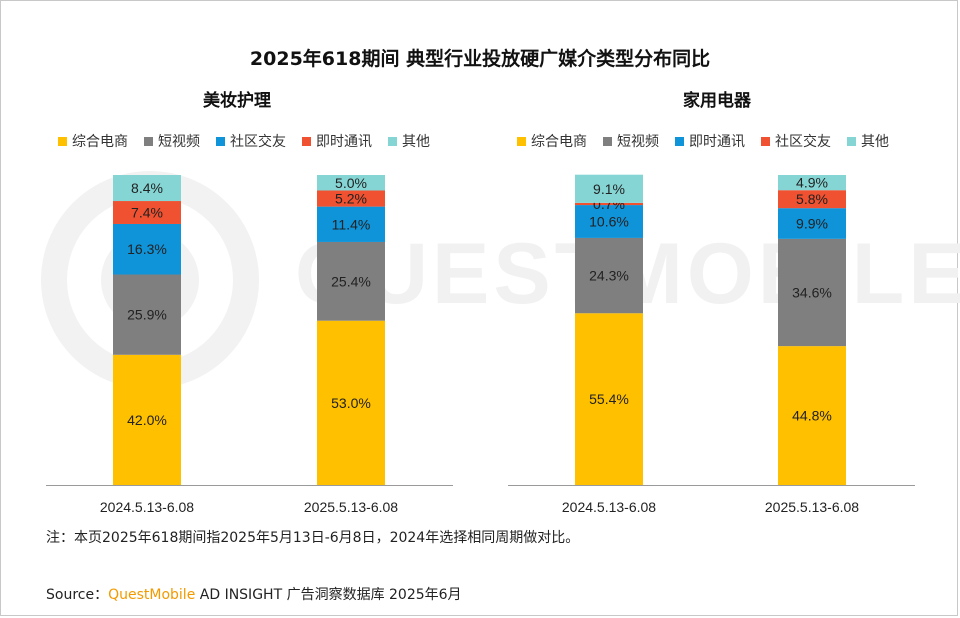  I want to click on data-label: 55.4%, so click(609, 399).